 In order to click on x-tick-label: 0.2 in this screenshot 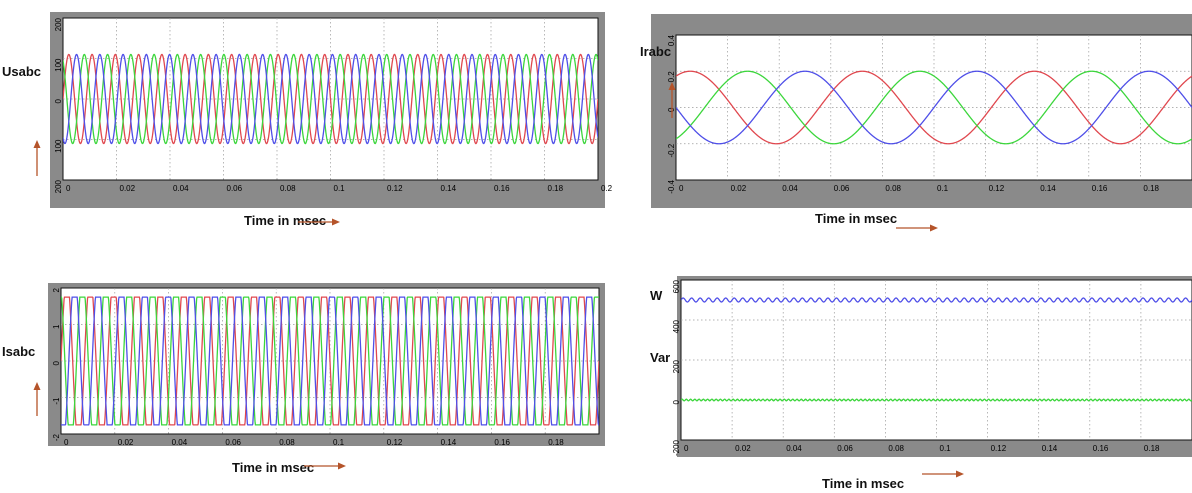, I will do `click(607, 188)`.